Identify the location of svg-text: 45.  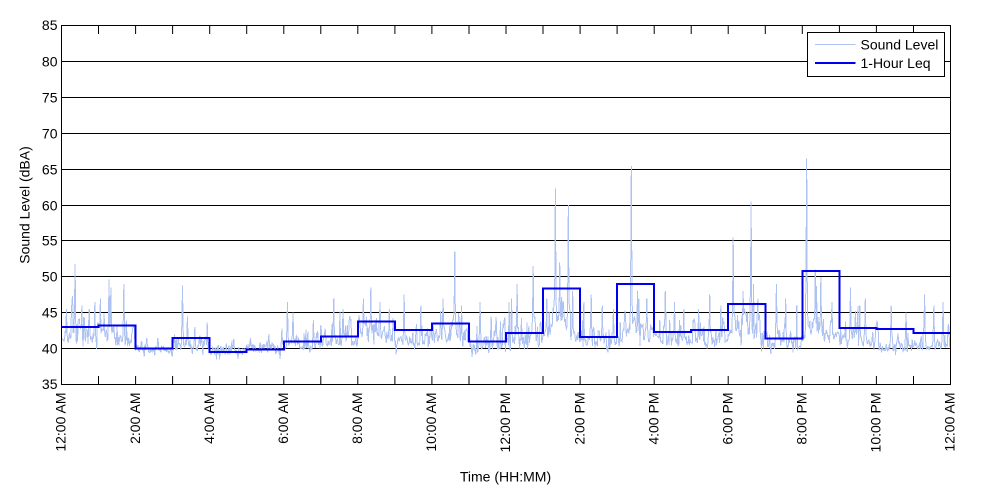
(50, 312).